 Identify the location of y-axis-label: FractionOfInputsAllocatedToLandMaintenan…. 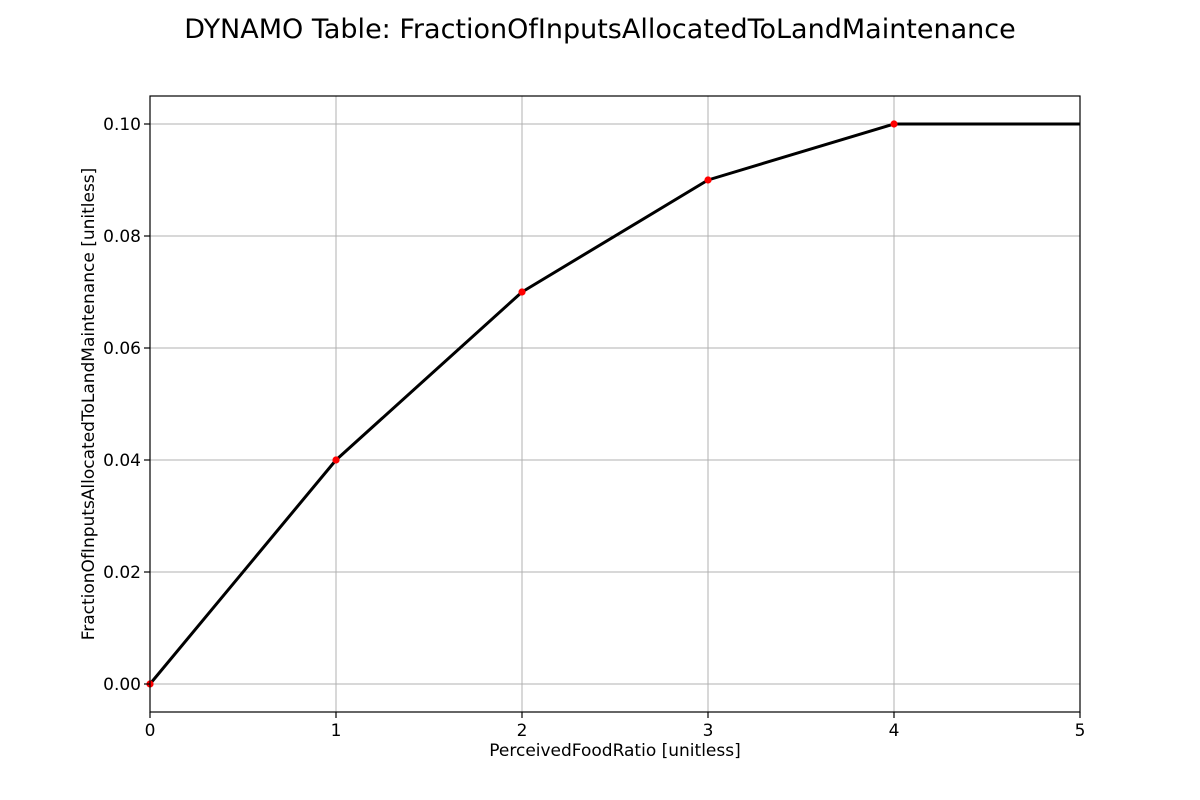
(89, 404).